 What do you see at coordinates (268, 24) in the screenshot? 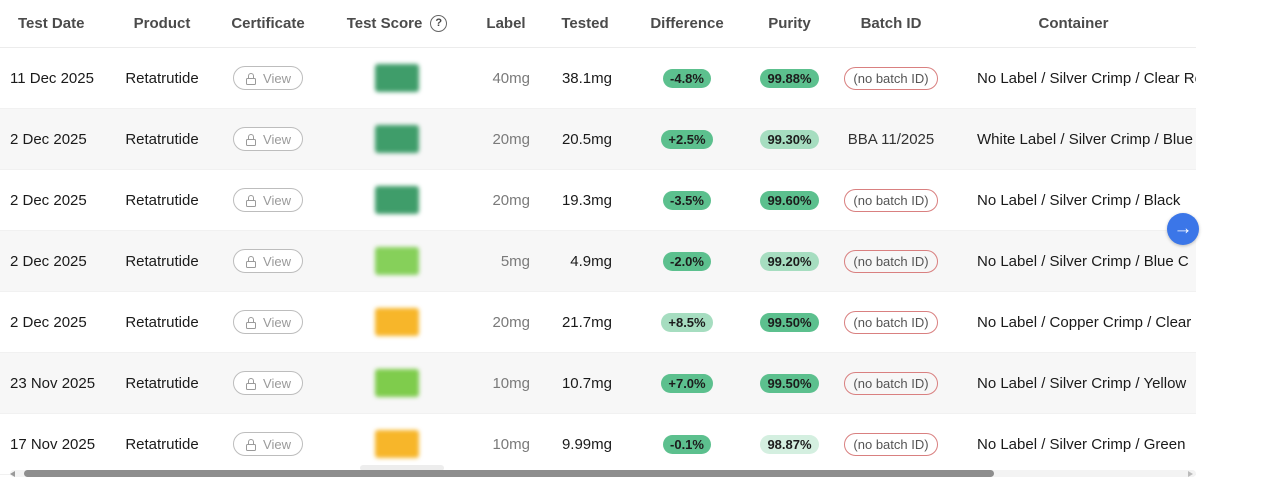
I see `header-certificate: Certificate` at bounding box center [268, 24].